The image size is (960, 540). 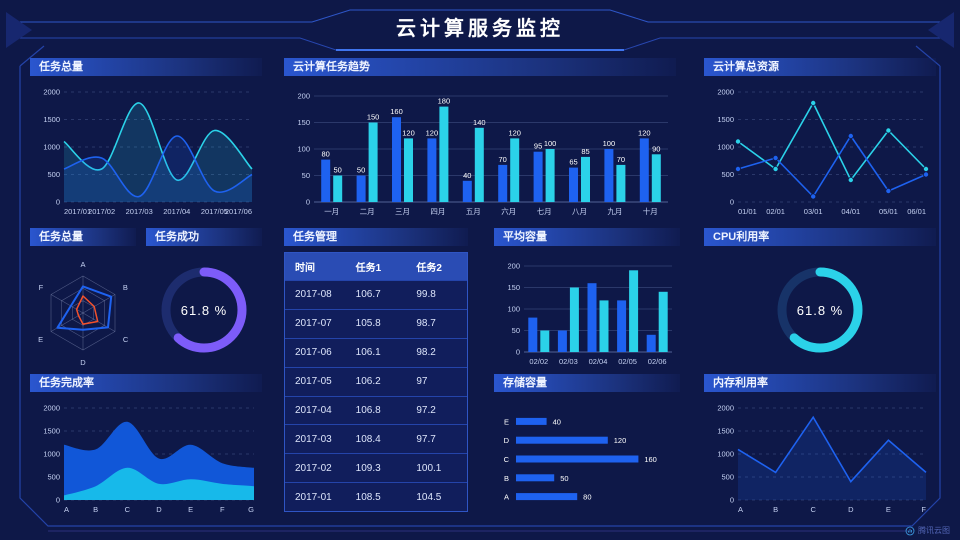 What do you see at coordinates (368, 324) in the screenshot?
I see `table-cell: 105.8` at bounding box center [368, 324].